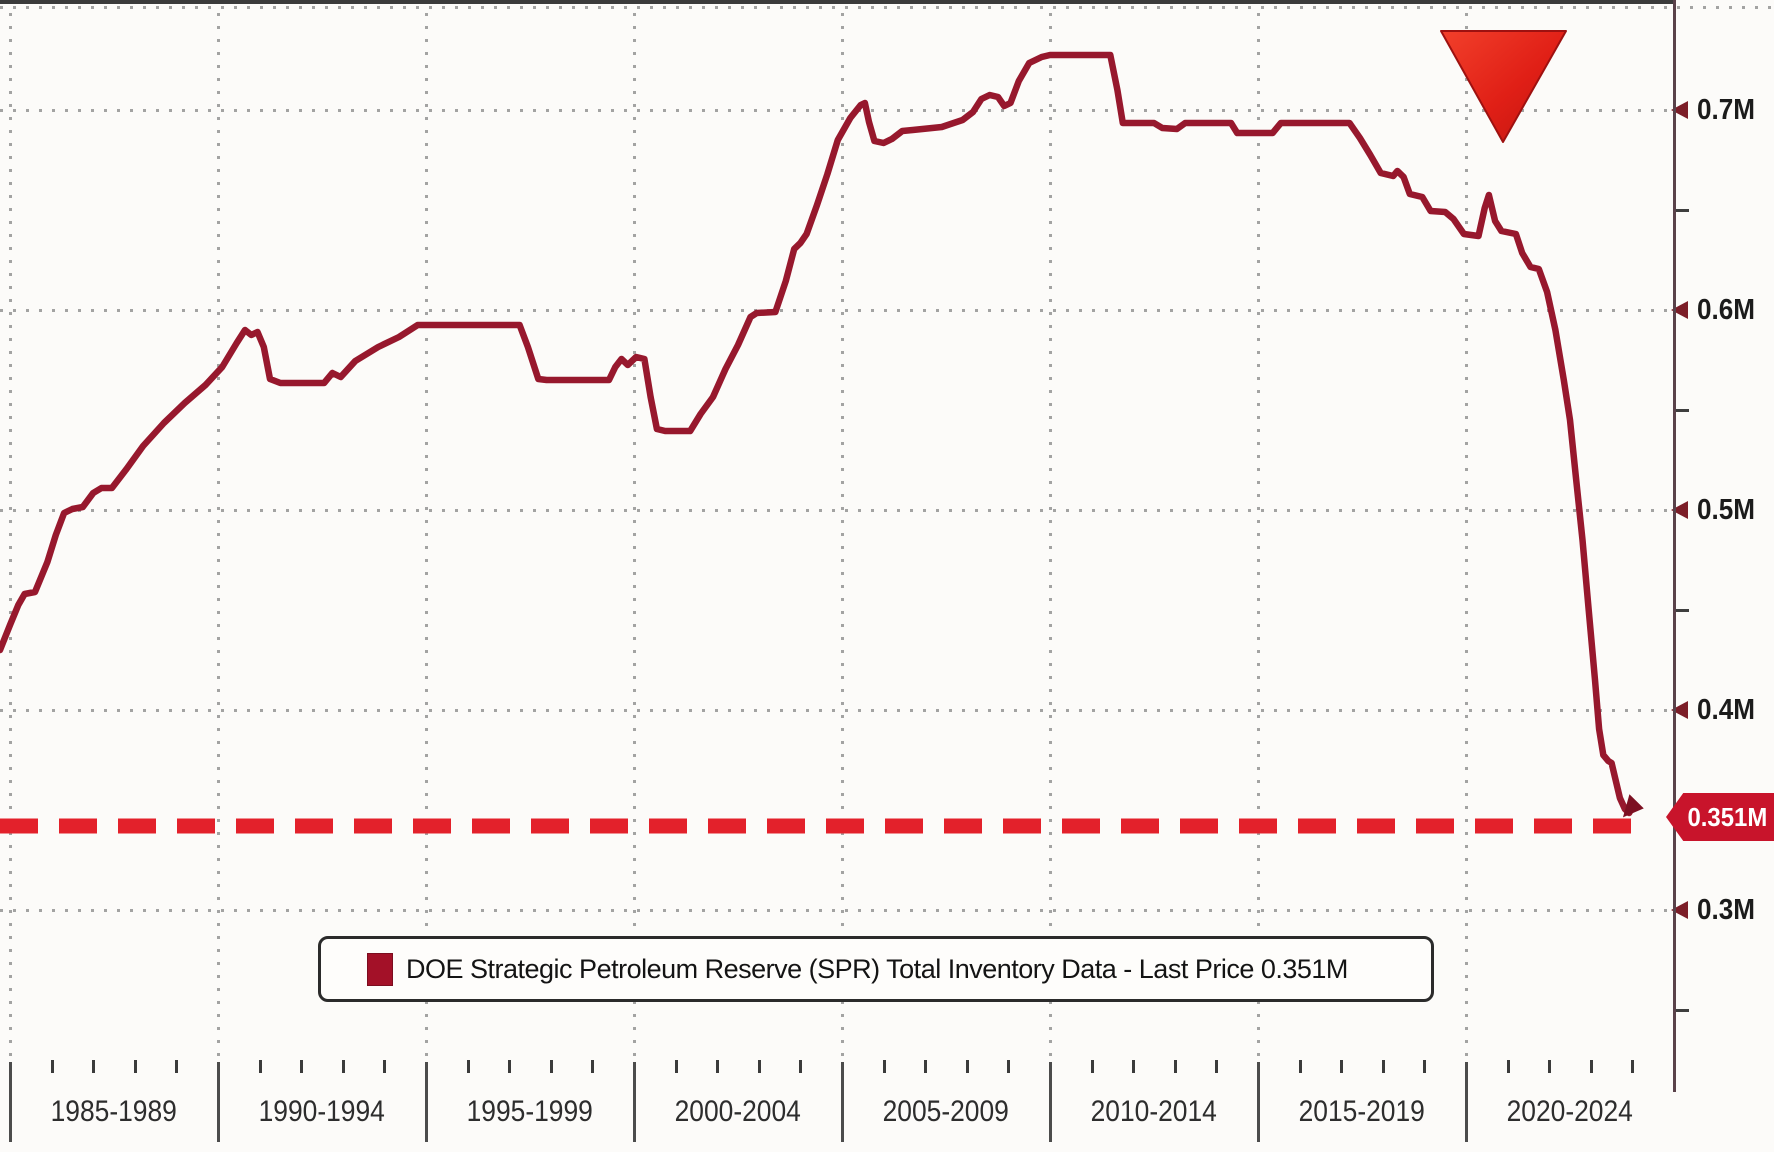 Image resolution: width=1774 pixels, height=1152 pixels. I want to click on last-price-badge: 0.351M, so click(1720, 817).